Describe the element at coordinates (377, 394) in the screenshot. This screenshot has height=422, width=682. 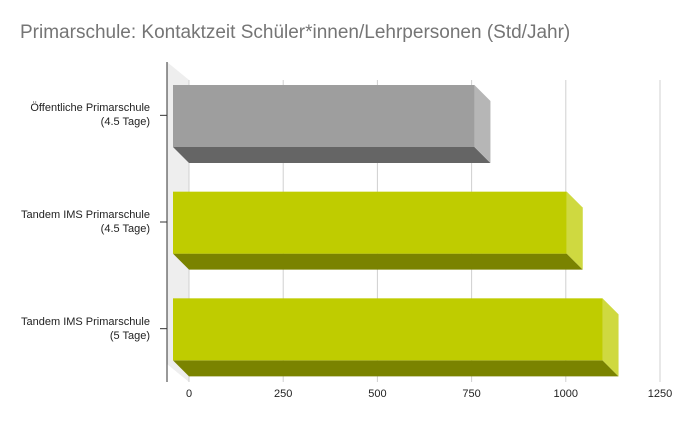
I see `x-tick-label: 500` at that location.